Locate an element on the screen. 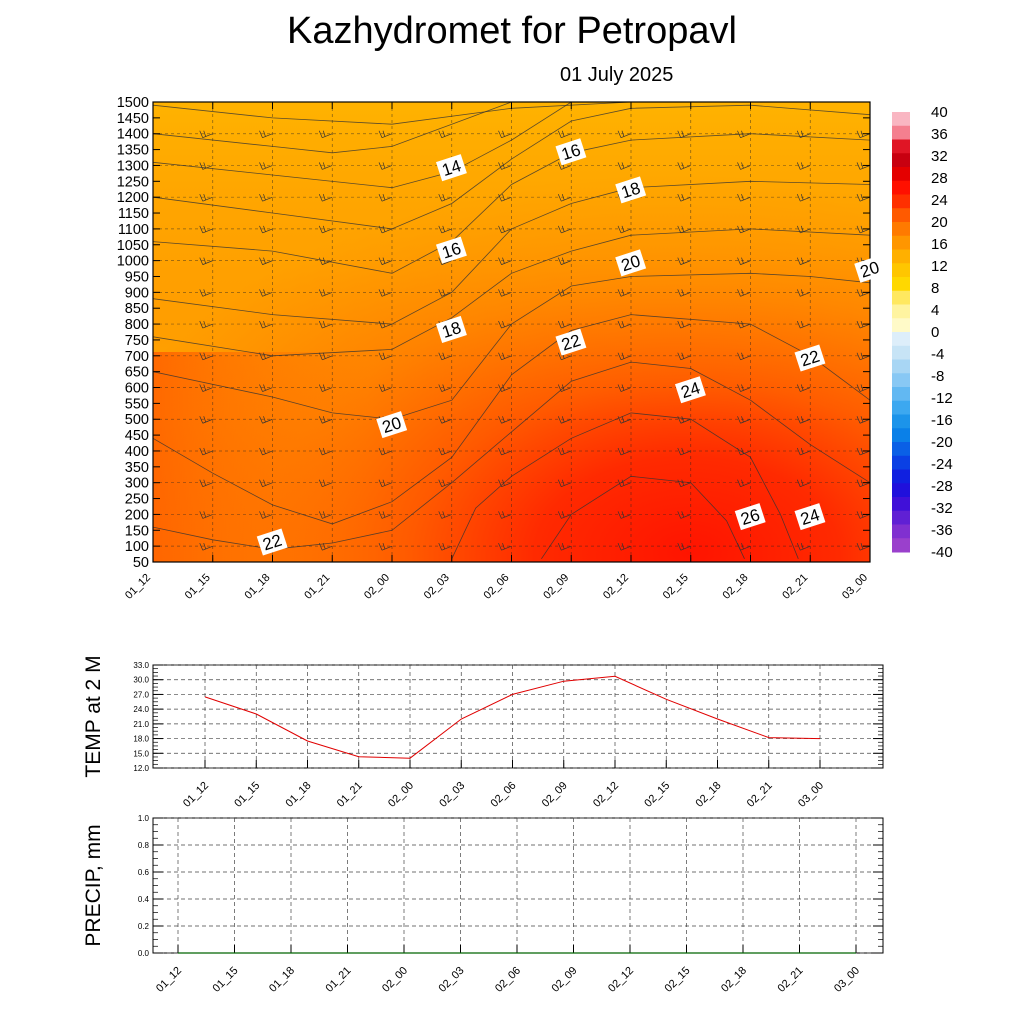 Image resolution: width=1024 pixels, height=1024 pixels. panel-ytick-label: 21.0 is located at coordinates (141, 724).